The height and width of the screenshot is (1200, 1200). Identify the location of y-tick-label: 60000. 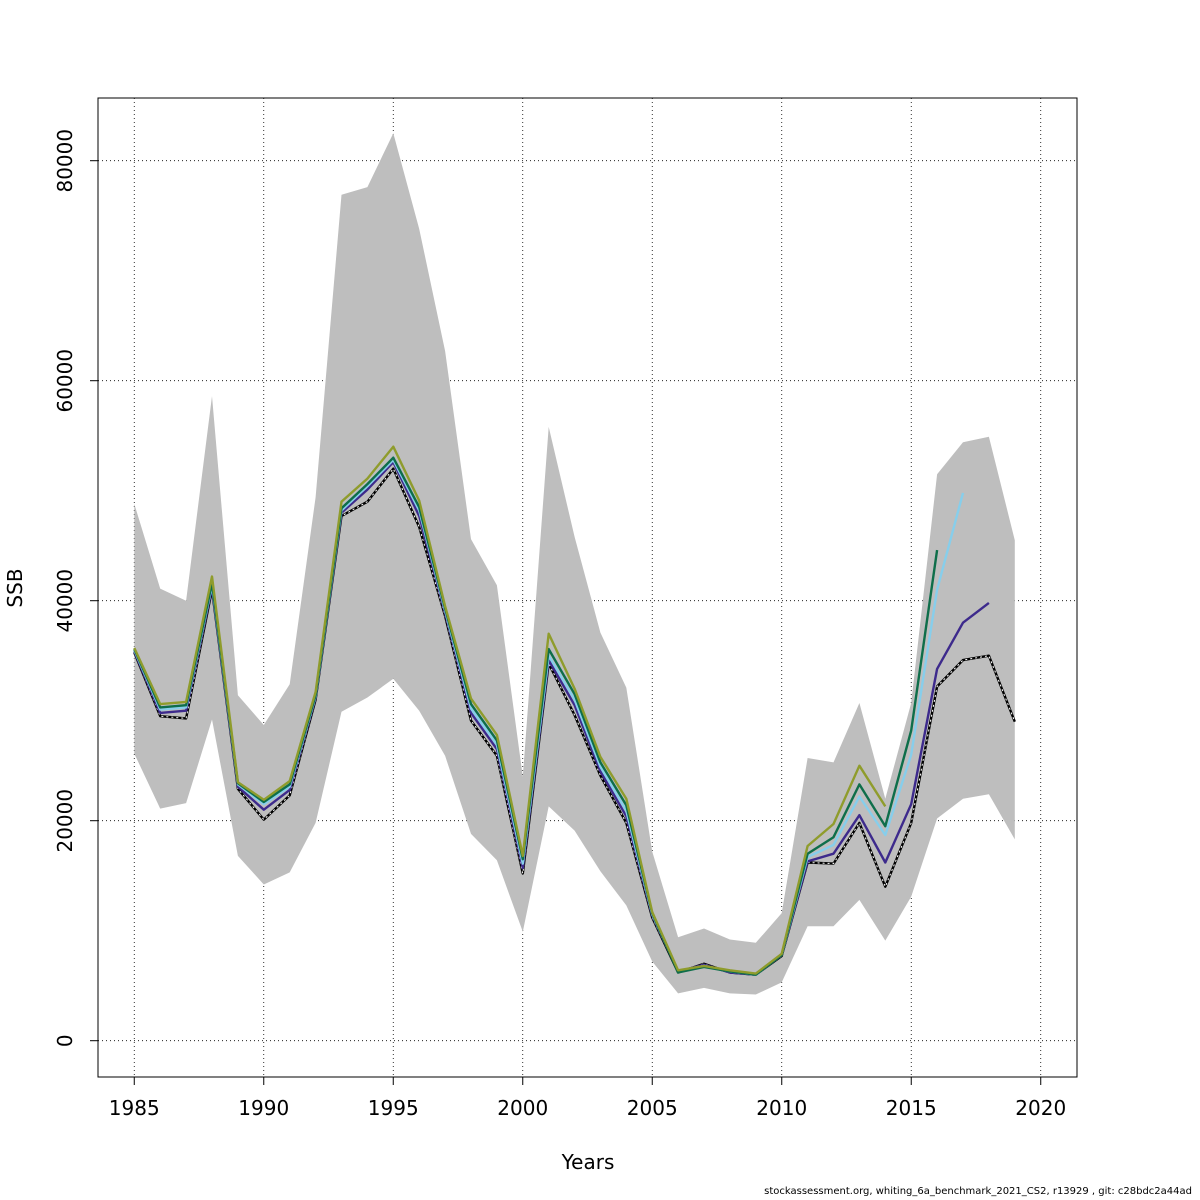
(65, 381).